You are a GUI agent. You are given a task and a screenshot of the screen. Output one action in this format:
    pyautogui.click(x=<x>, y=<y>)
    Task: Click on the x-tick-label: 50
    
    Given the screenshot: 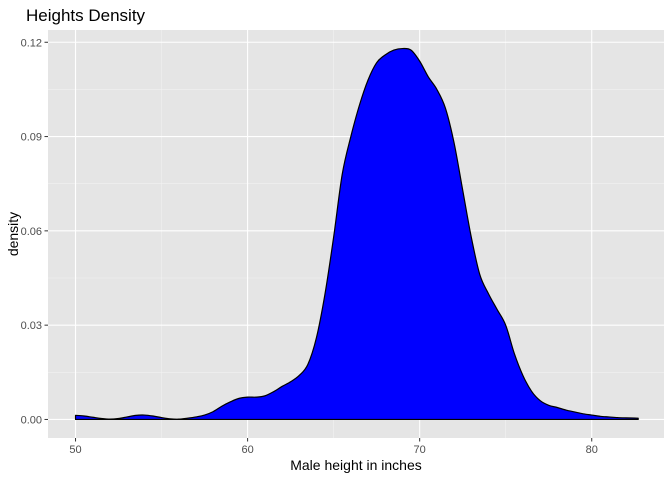 What is the action you would take?
    pyautogui.click(x=75, y=450)
    